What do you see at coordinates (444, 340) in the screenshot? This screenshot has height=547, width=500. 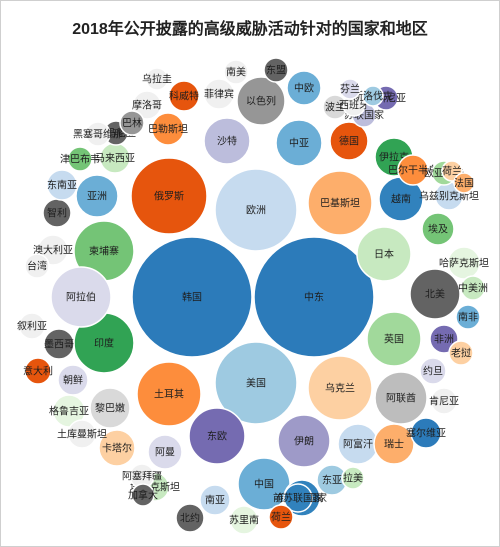 I see `bubble-label: 非洲` at bounding box center [444, 340].